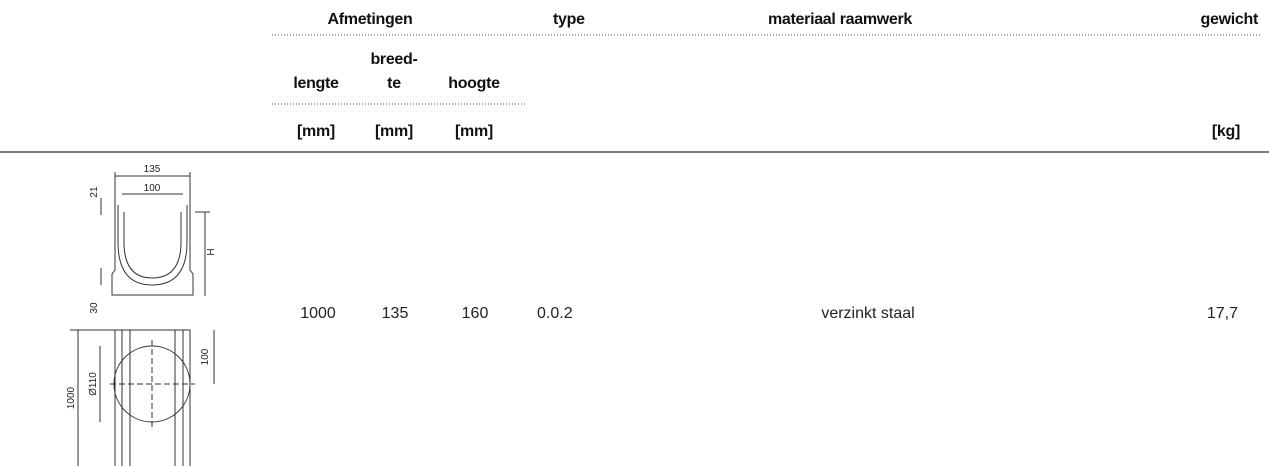 The width and height of the screenshot is (1269, 466). What do you see at coordinates (94, 192) in the screenshot?
I see `dimension: 21` at bounding box center [94, 192].